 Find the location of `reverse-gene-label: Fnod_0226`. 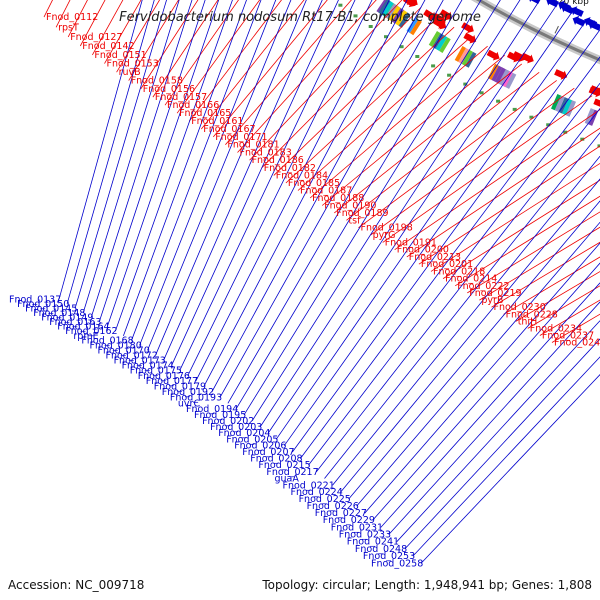

reverse-gene-label: Fnod_0226 is located at coordinates (333, 506).